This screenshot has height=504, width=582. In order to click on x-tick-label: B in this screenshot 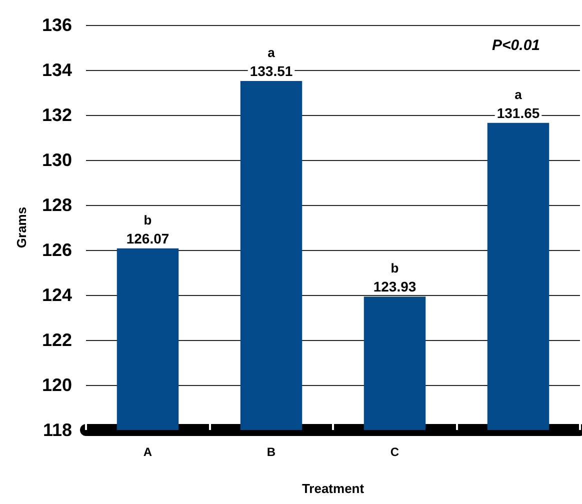, I will do `click(271, 452)`.